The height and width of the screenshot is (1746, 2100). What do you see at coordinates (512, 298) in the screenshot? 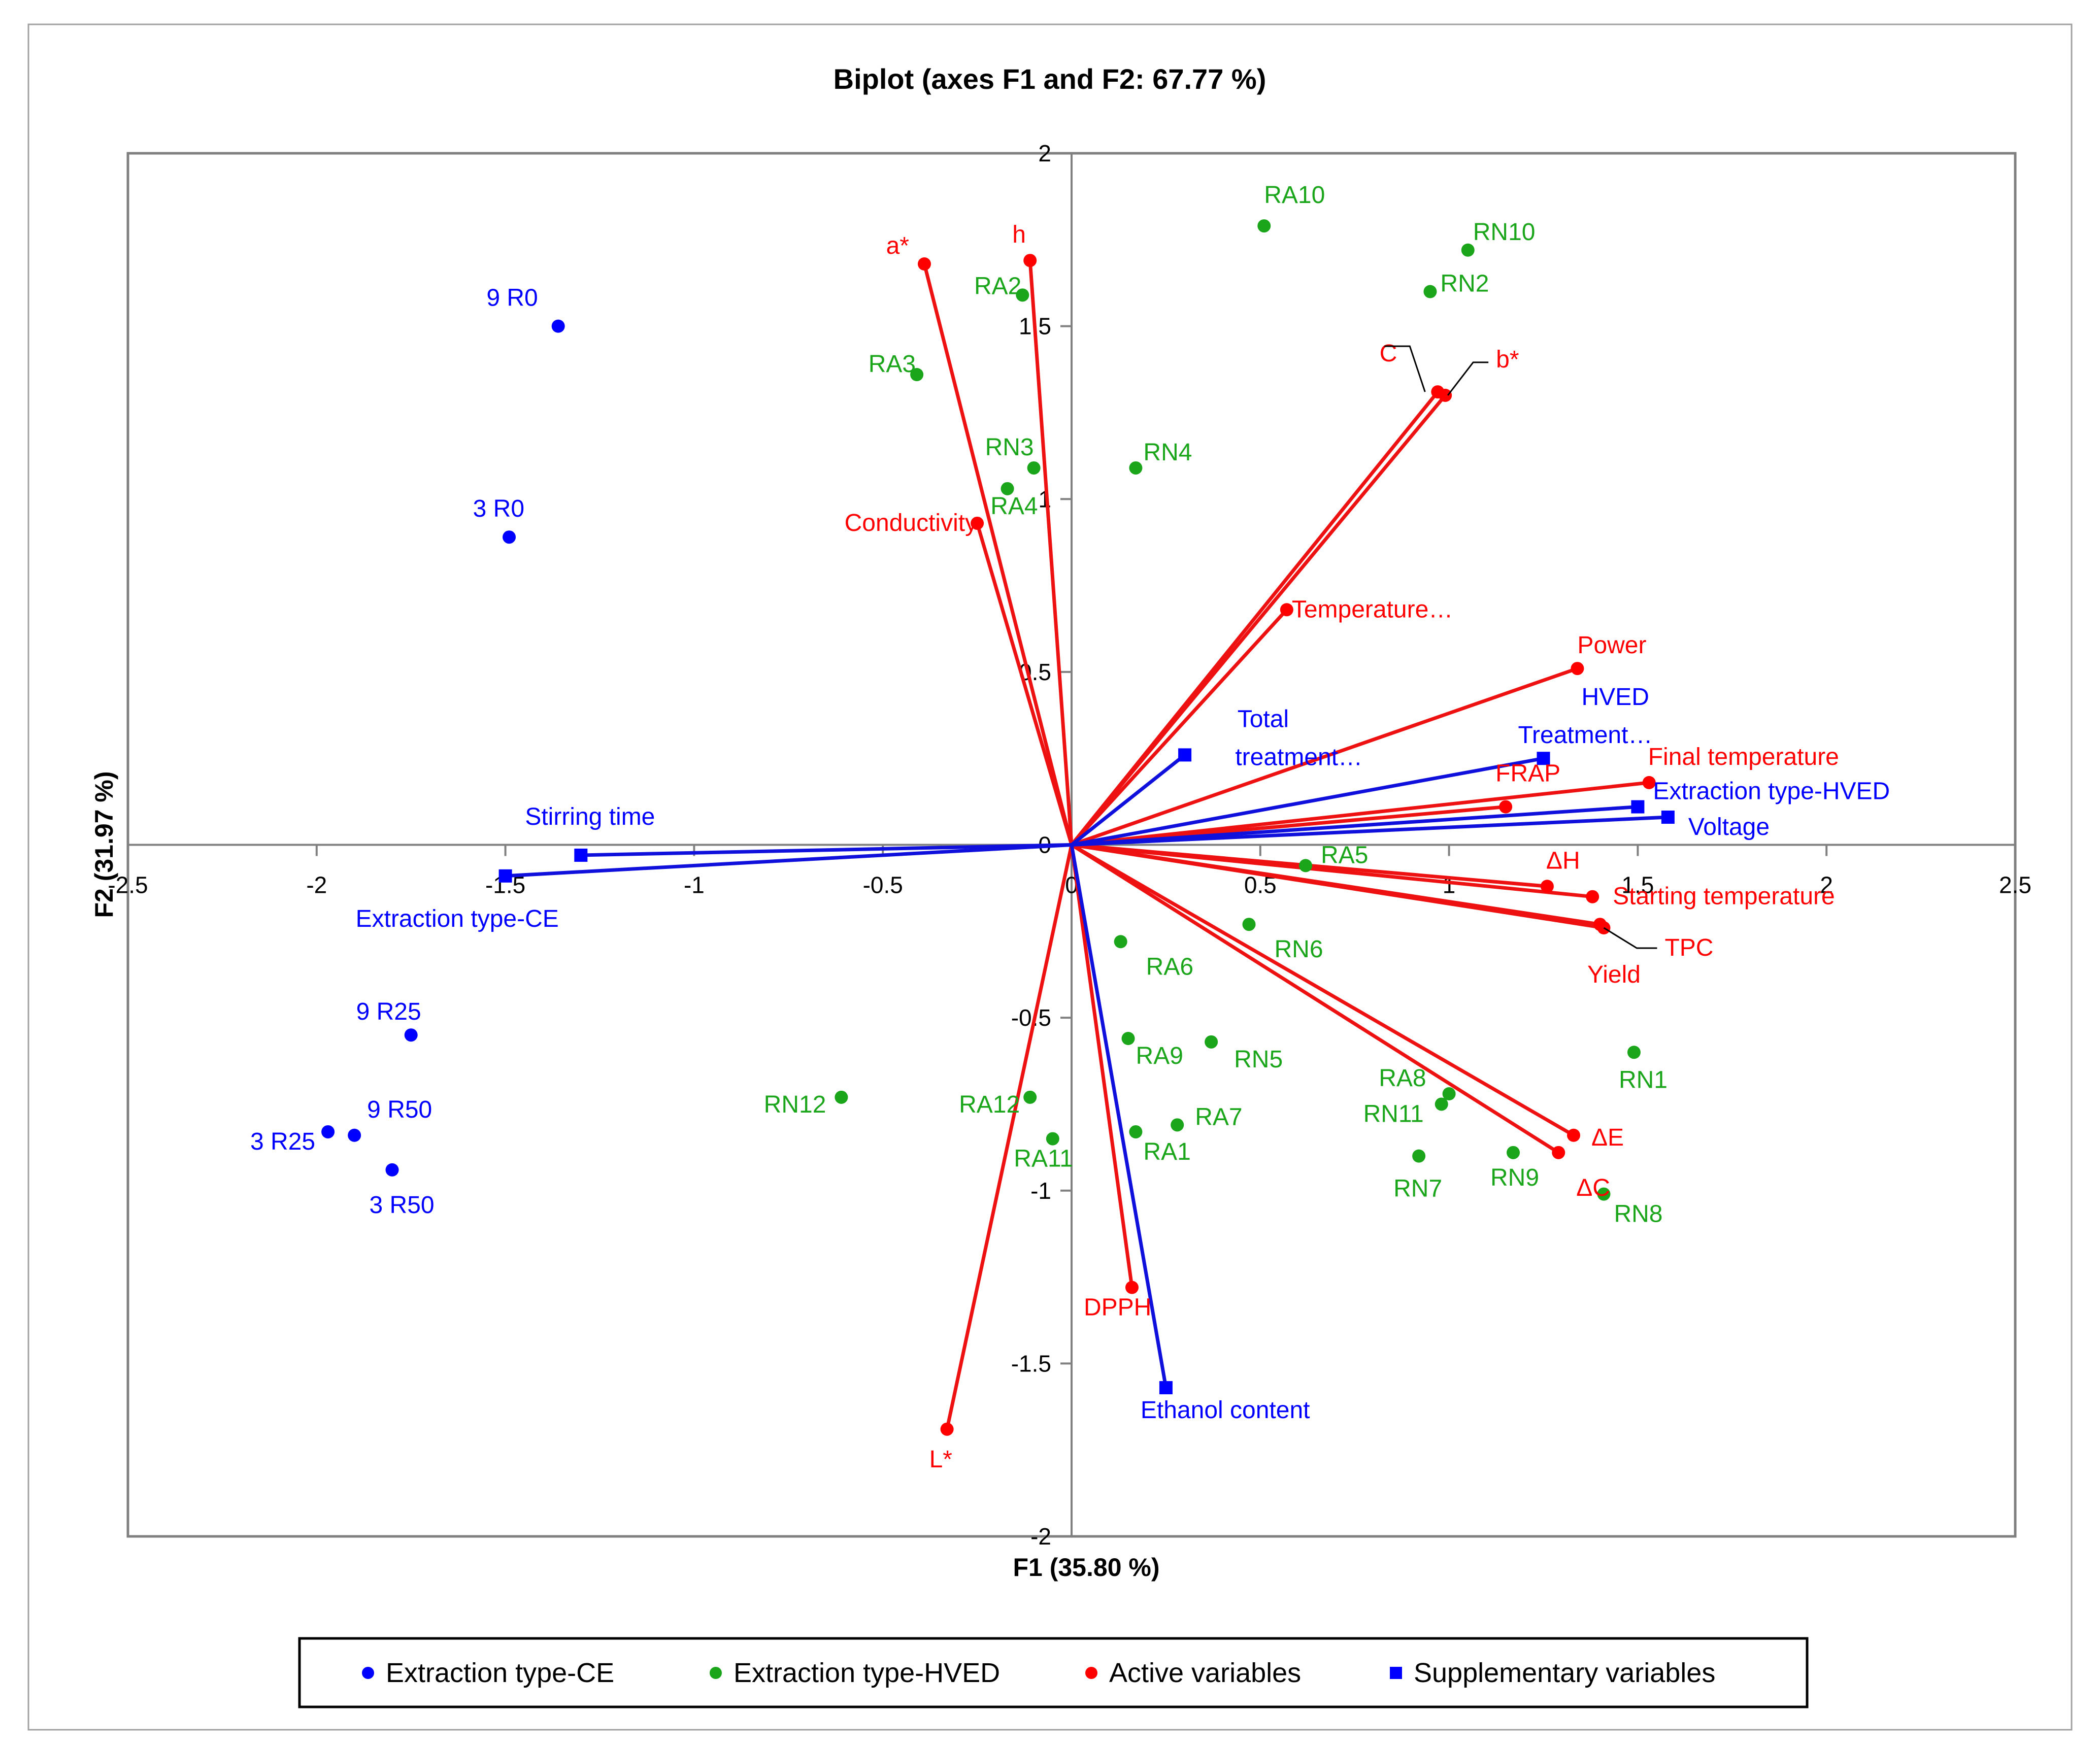
I see `label-9-r0: 9 R0` at bounding box center [512, 298].